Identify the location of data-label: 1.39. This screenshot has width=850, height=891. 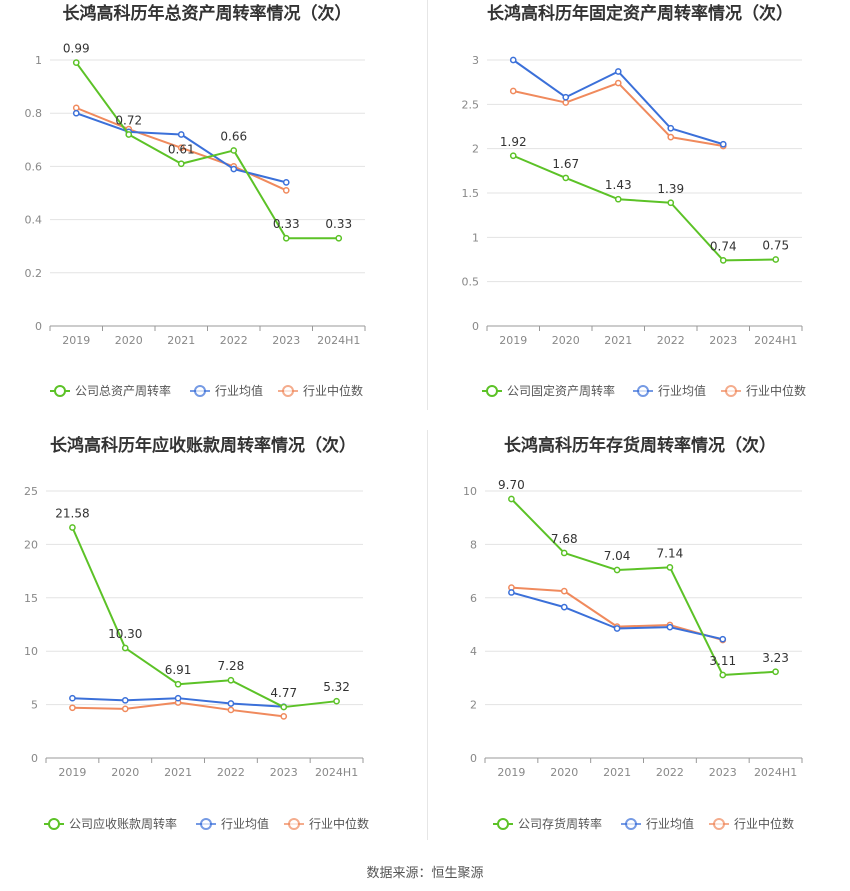
(670, 189).